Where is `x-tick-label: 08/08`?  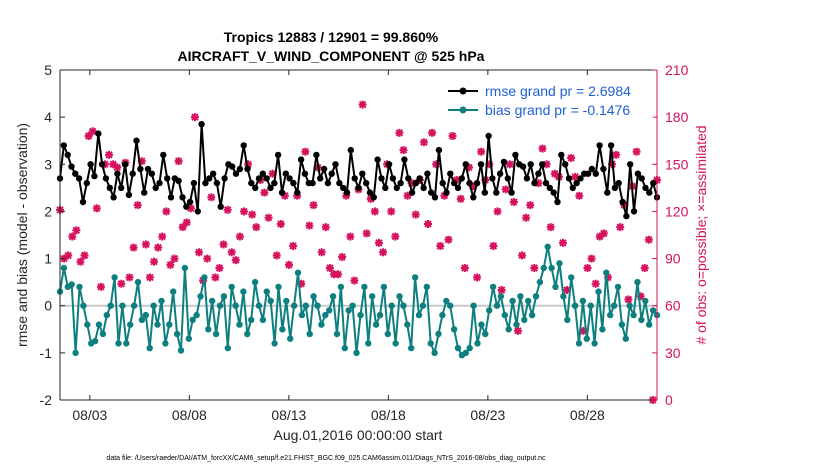
x-tick-label: 08/08 is located at coordinates (189, 415).